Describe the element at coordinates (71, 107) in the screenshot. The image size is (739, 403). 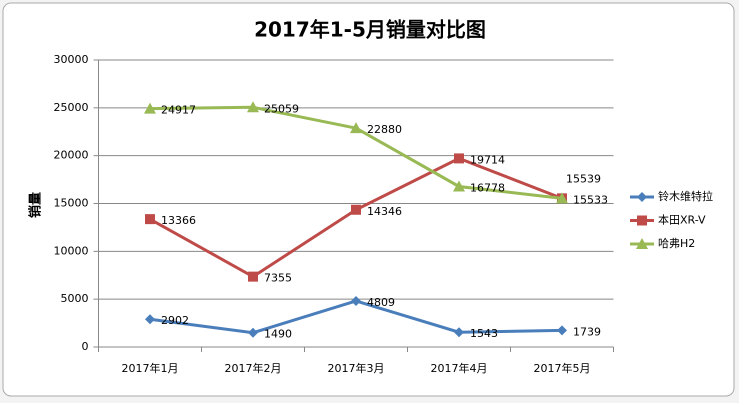
I see `y-tick-label: 25000` at that location.